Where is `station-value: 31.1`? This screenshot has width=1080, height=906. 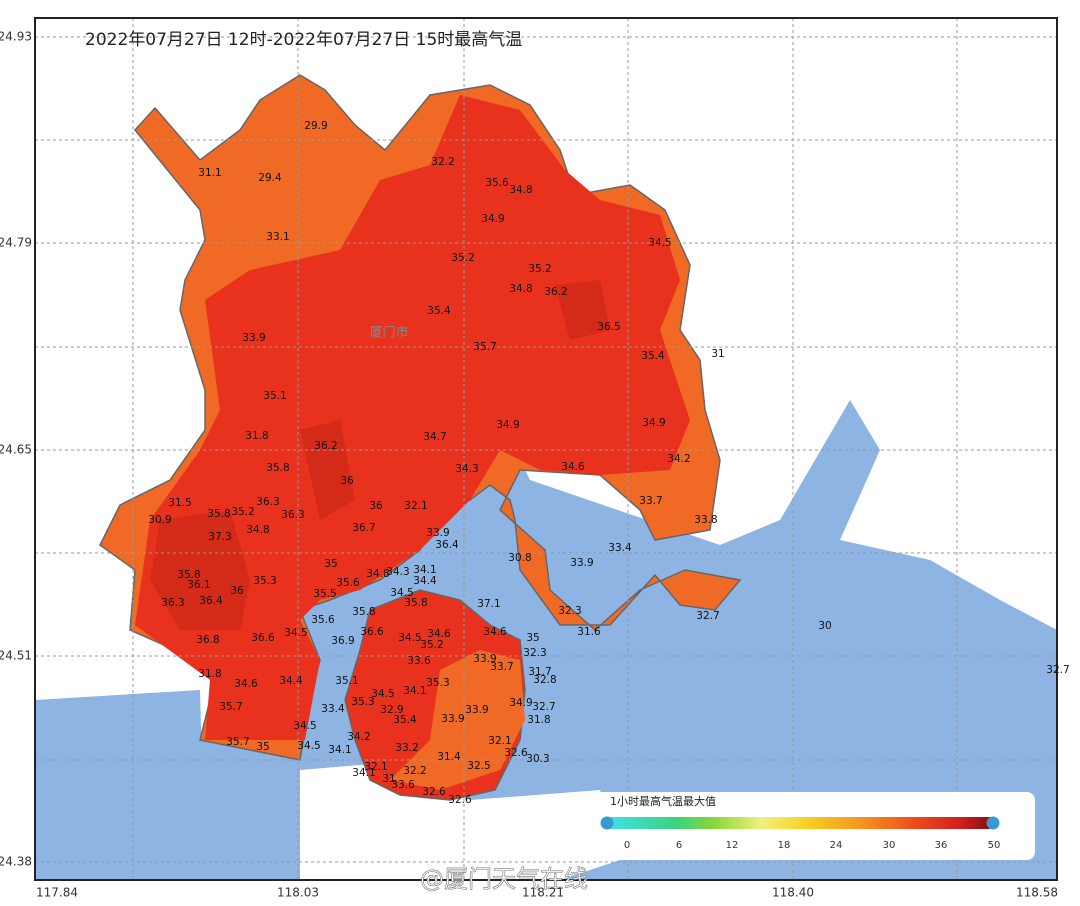 station-value: 31.1 is located at coordinates (209, 173).